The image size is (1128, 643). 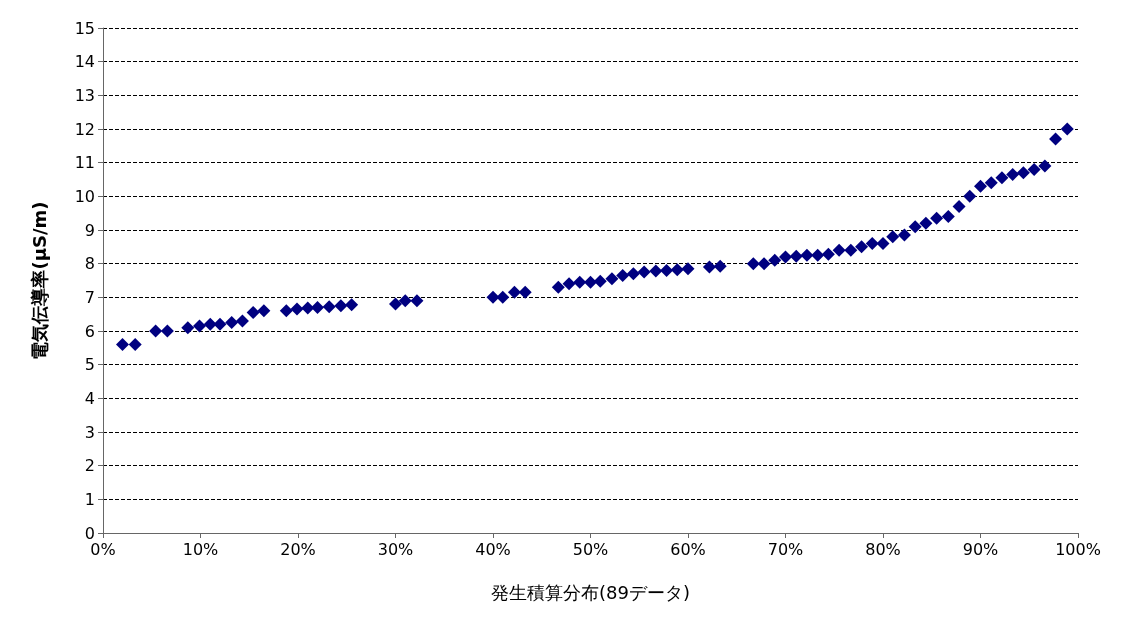 I want to click on y-tick-label: 8, so click(x=89, y=264).